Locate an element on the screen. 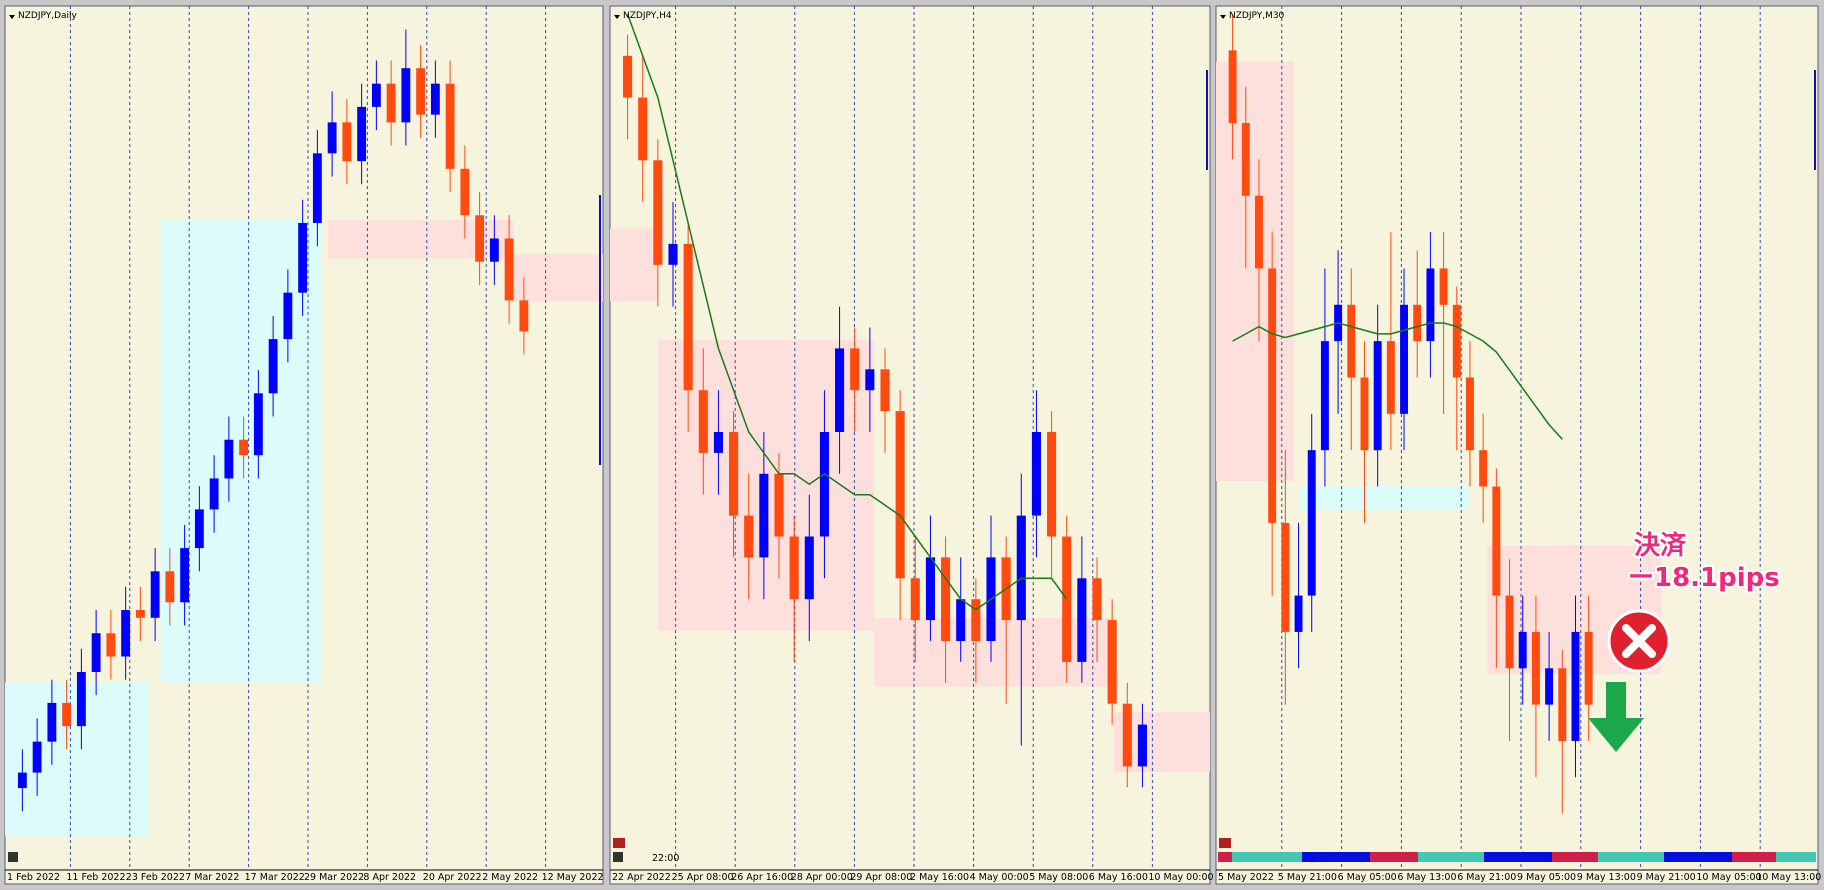 The width and height of the screenshot is (1824, 890). x-axis-label: 10 May 05:00 is located at coordinates (1728, 877).